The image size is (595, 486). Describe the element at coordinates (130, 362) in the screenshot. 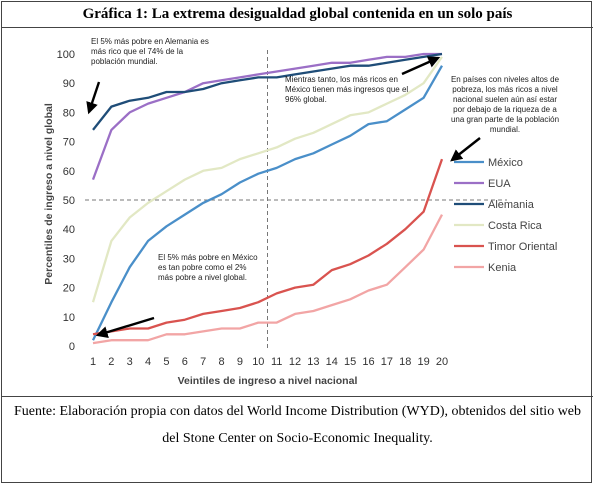

I see `x-tick-label-3: 3` at that location.